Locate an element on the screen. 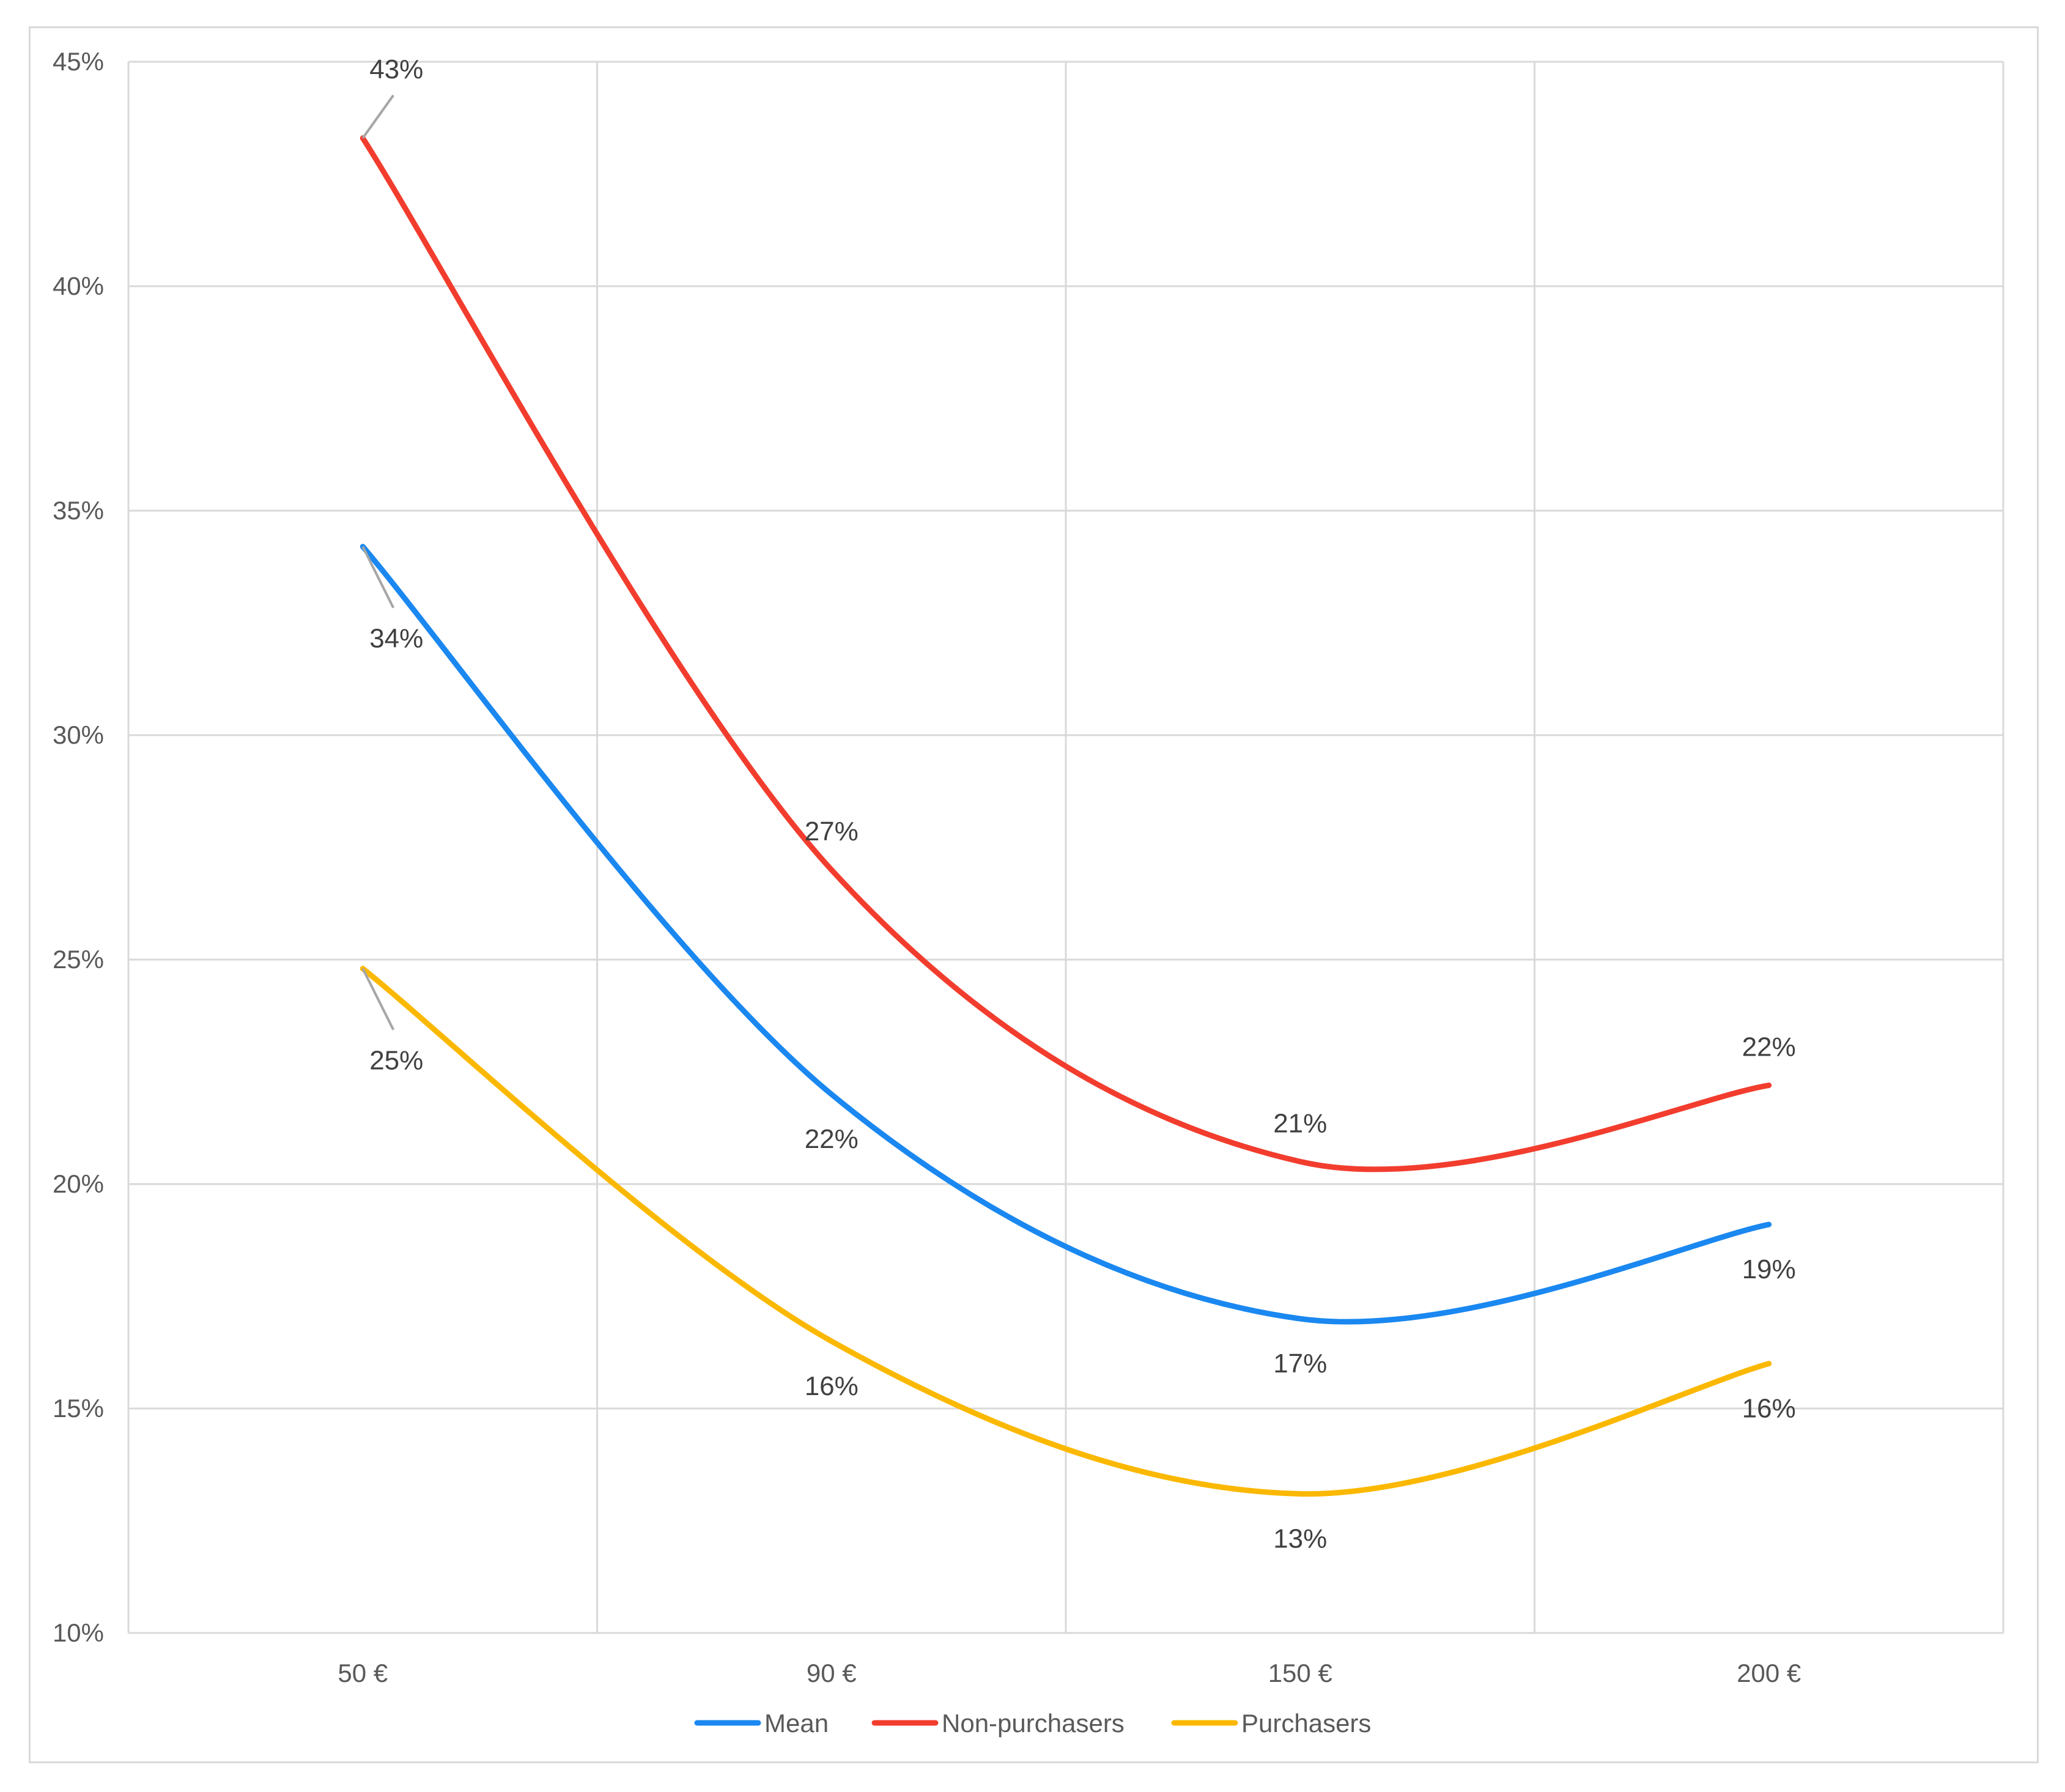 The image size is (2065, 1792). data-label: 13% is located at coordinates (1300, 1538).